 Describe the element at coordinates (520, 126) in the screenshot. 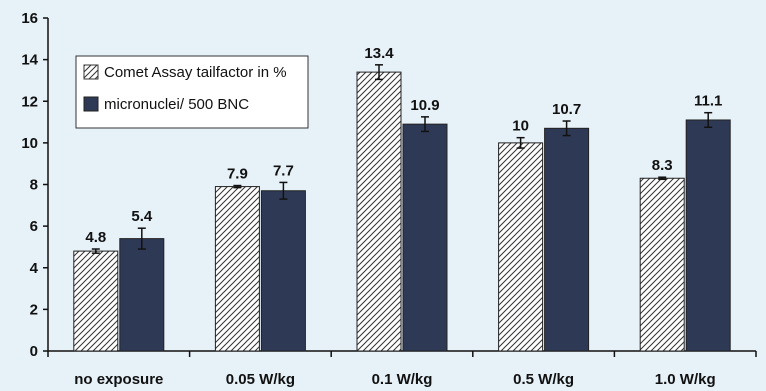

I see `data-label: 10` at that location.